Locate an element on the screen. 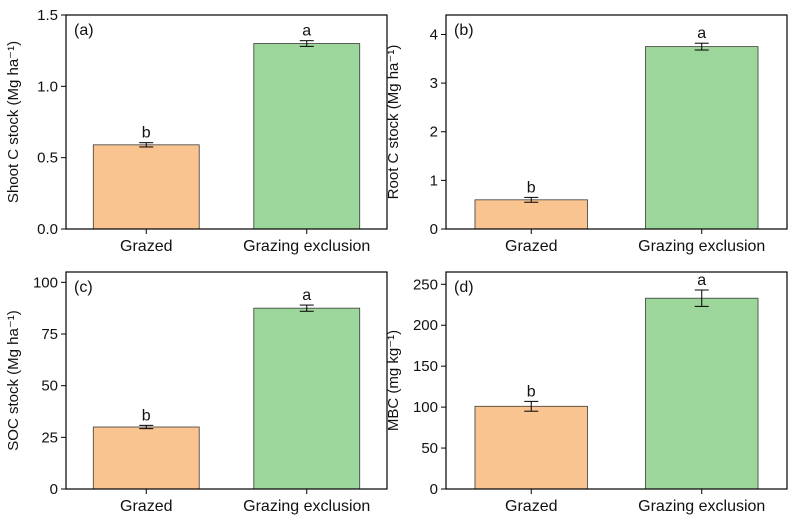 This screenshot has width=790, height=517. y-tick-label: 0.5 is located at coordinates (47, 158).